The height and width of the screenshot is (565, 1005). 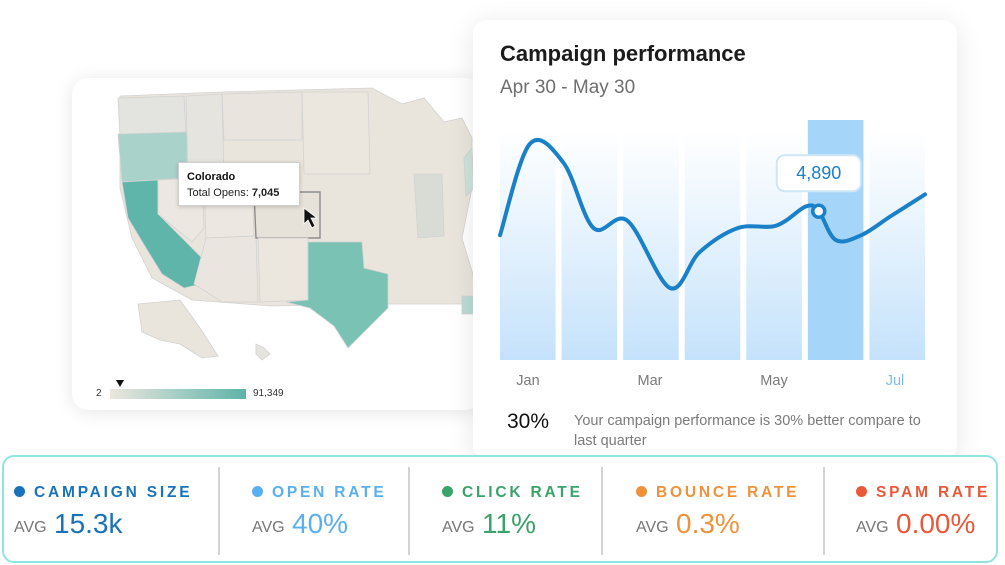 I want to click on chart-annotation: 4,890, so click(x=818, y=186).